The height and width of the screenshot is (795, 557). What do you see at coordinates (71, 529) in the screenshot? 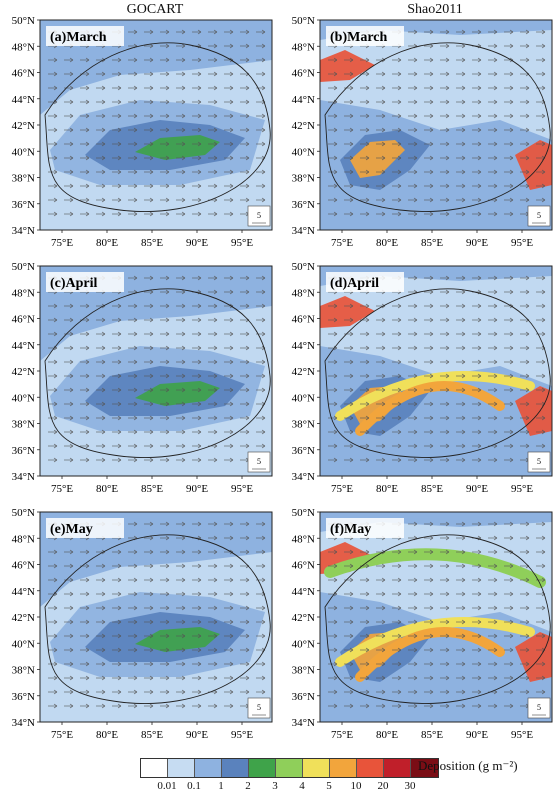
I see `panel-label: (e)May` at bounding box center [71, 529].